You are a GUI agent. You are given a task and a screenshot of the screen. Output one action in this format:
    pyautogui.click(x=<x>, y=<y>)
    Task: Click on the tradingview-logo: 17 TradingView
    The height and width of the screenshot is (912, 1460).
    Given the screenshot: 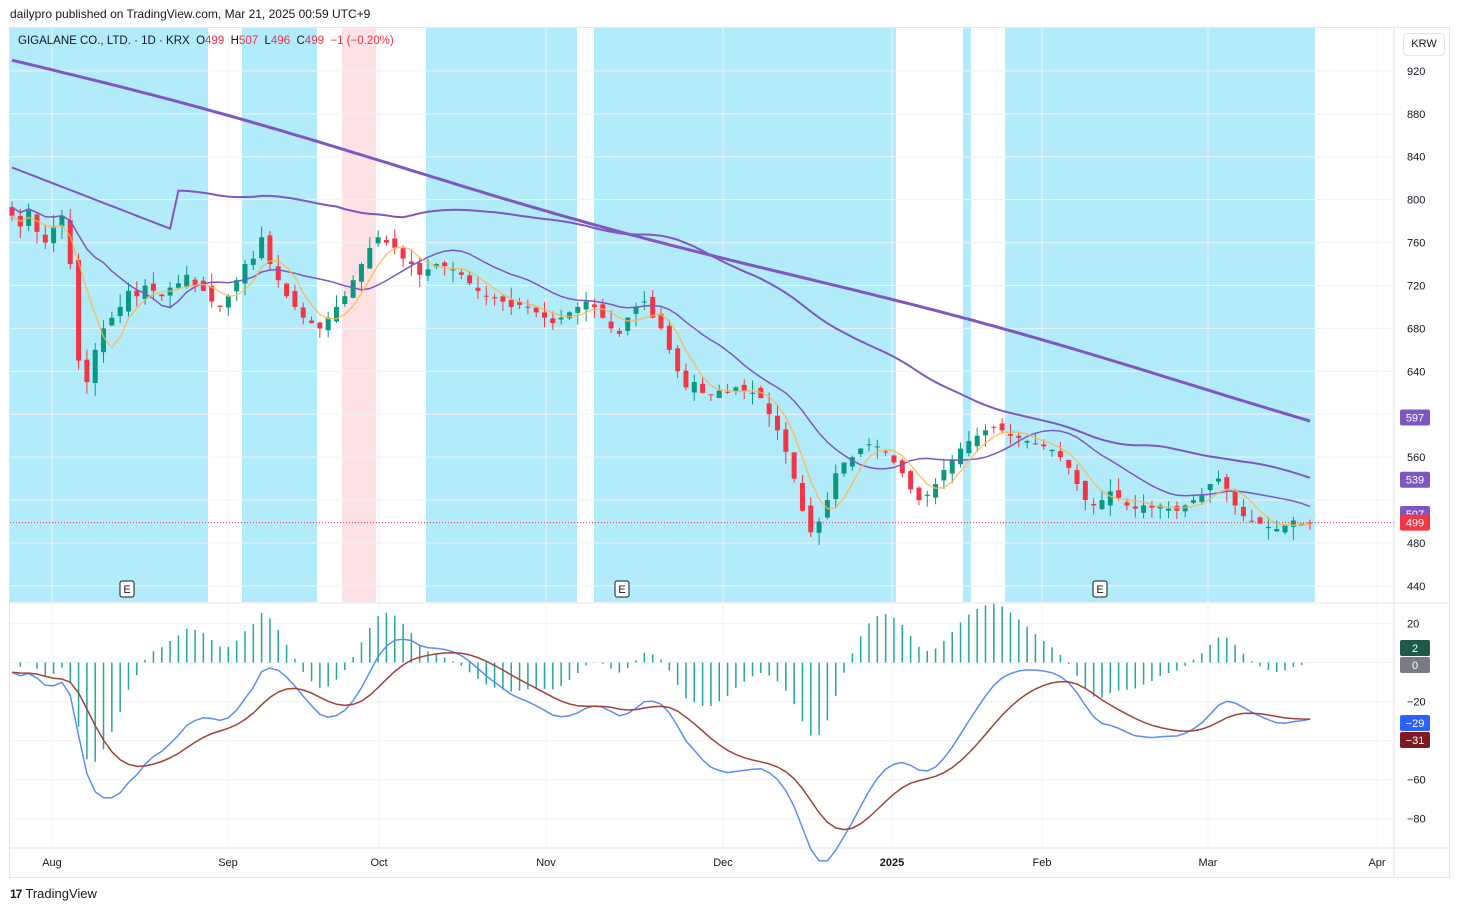 What is the action you would take?
    pyautogui.click(x=53, y=893)
    